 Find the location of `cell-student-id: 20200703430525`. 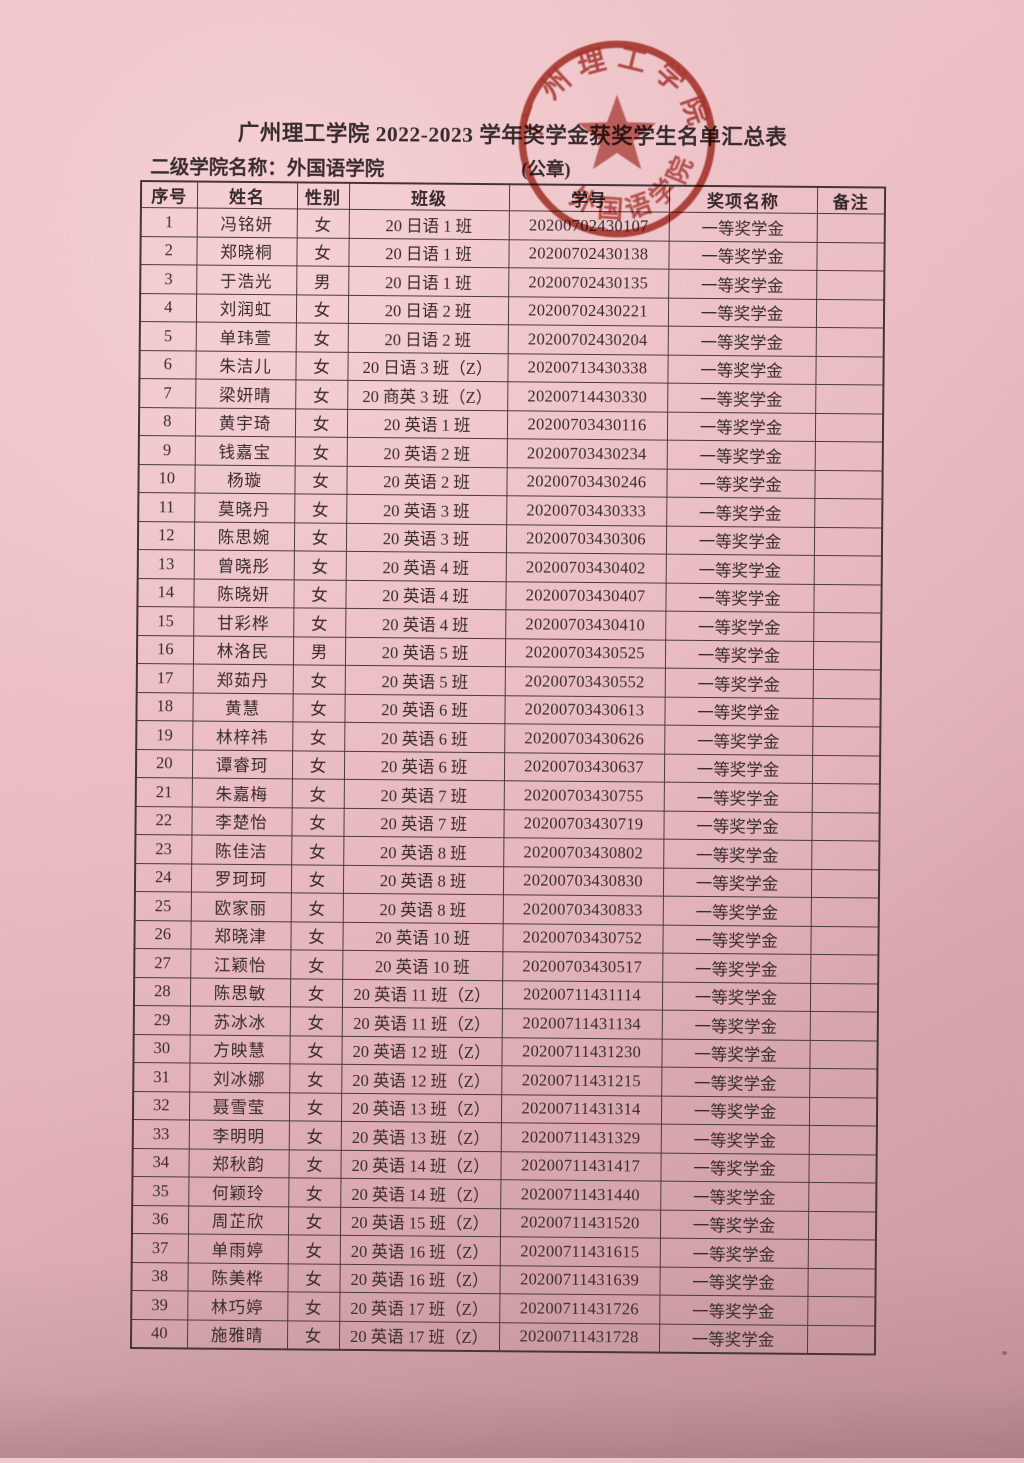

cell-student-id: 20200703430525 is located at coordinates (585, 653).